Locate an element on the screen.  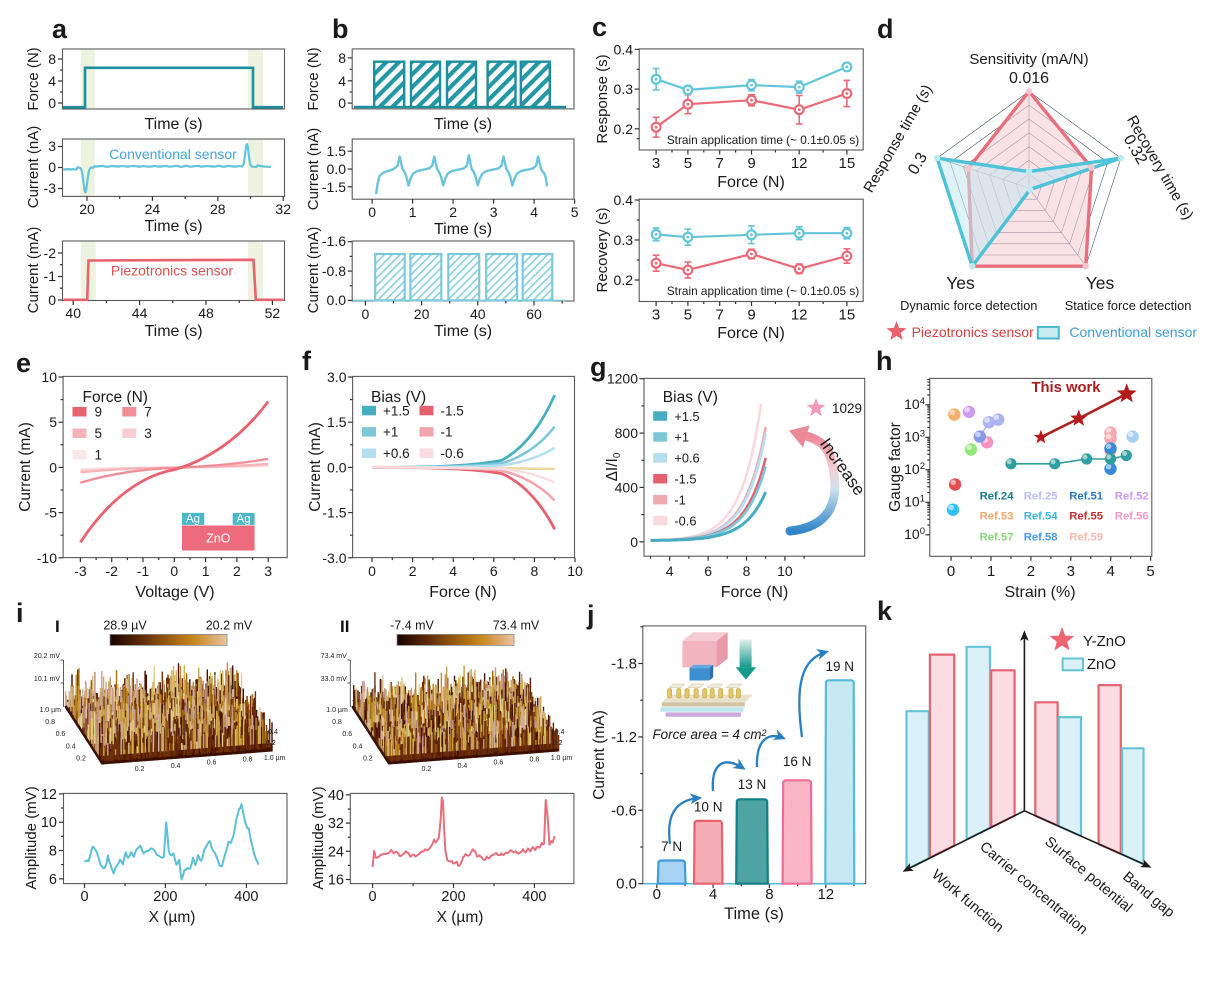
svg-text: Force area = 4 cm2 is located at coordinates (710, 734).